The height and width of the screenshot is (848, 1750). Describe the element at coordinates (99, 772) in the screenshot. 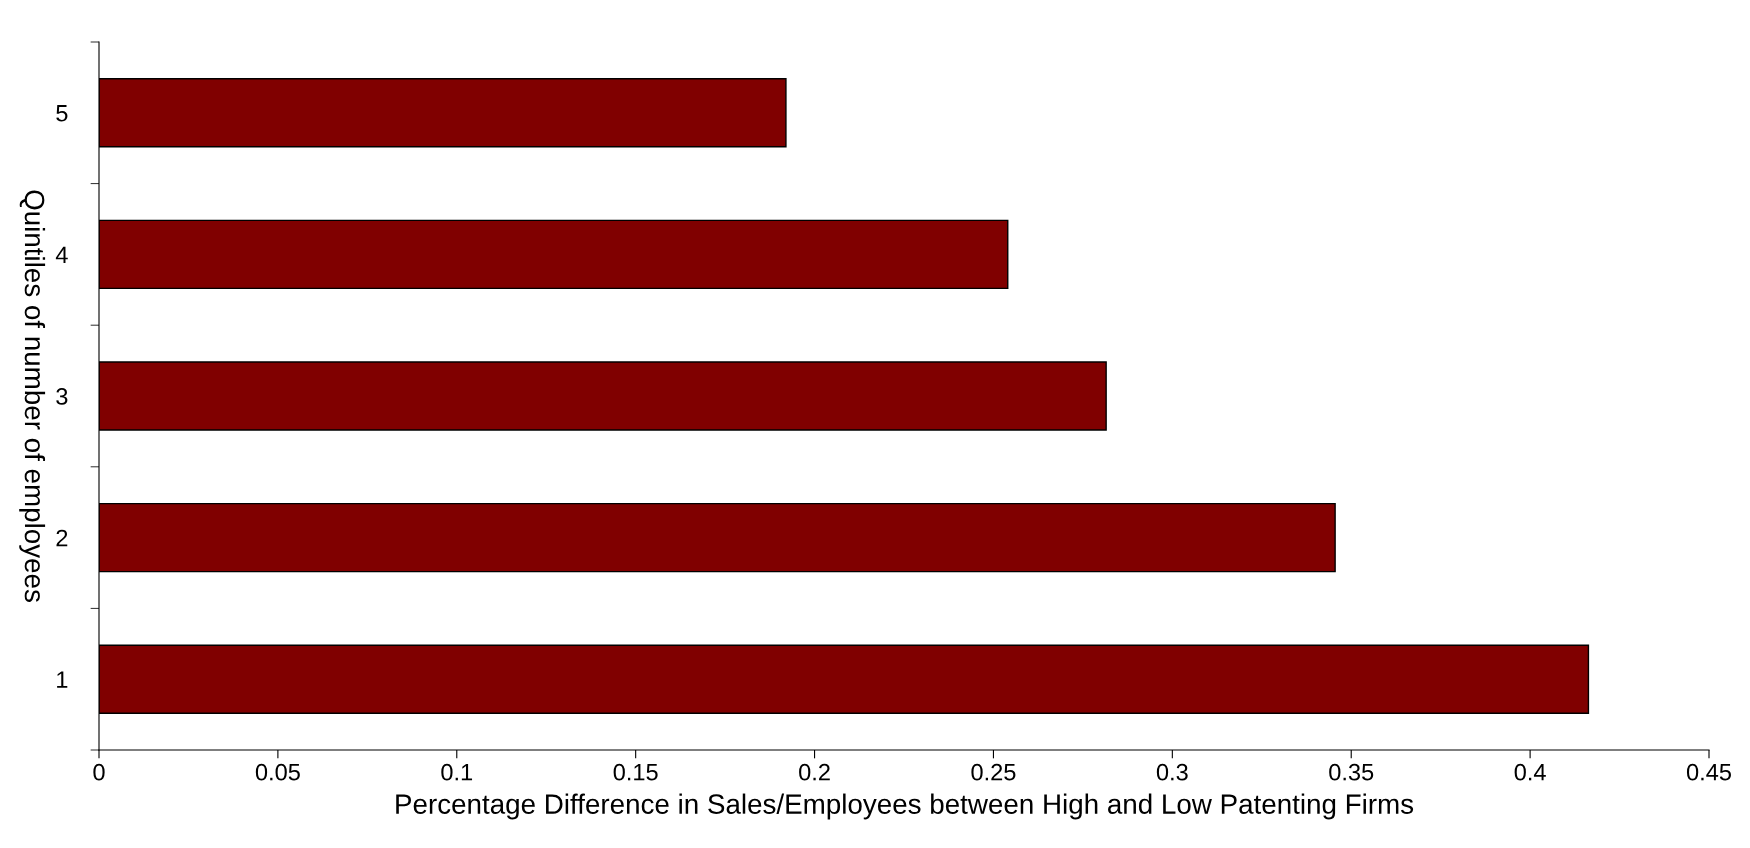

I see `x-tick-label: 0` at that location.